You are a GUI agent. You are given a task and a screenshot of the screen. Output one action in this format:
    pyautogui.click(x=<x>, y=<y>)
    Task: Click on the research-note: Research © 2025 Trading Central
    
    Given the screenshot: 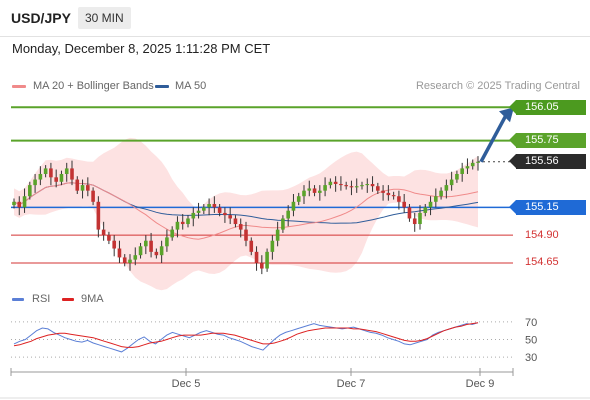 What is the action you would take?
    pyautogui.click(x=497, y=86)
    